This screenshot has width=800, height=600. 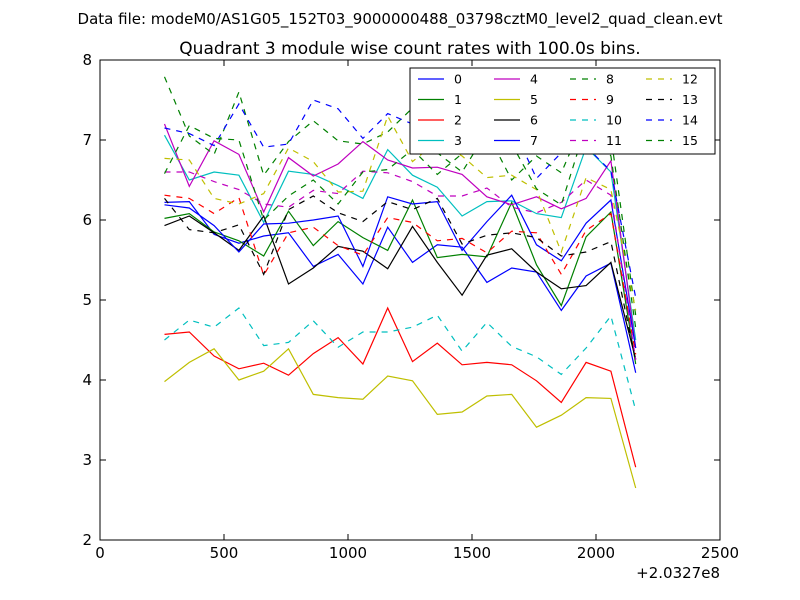 I want to click on legend-label-5: 5, so click(x=534, y=99).